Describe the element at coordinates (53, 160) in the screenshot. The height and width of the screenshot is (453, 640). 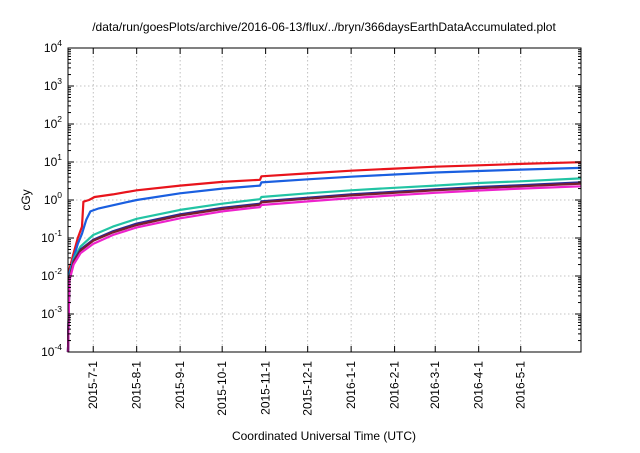
I see `y-tick-label: 10¹` at that location.